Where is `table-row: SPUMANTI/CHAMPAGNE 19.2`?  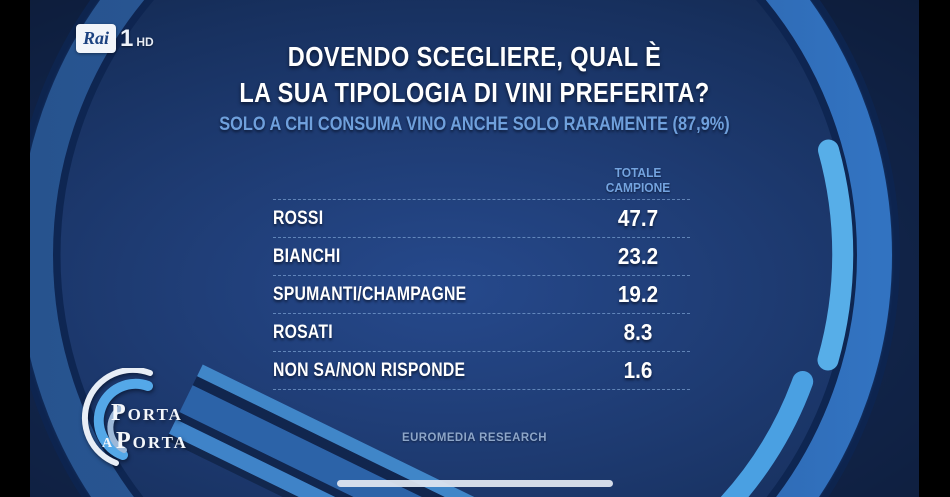
table-row: SPUMANTI/CHAMPAGNE 19.2 is located at coordinates (481, 295).